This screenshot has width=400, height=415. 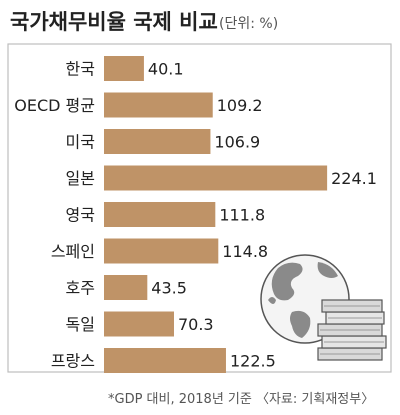 I want to click on category-label: 스페인, so click(x=73, y=251).